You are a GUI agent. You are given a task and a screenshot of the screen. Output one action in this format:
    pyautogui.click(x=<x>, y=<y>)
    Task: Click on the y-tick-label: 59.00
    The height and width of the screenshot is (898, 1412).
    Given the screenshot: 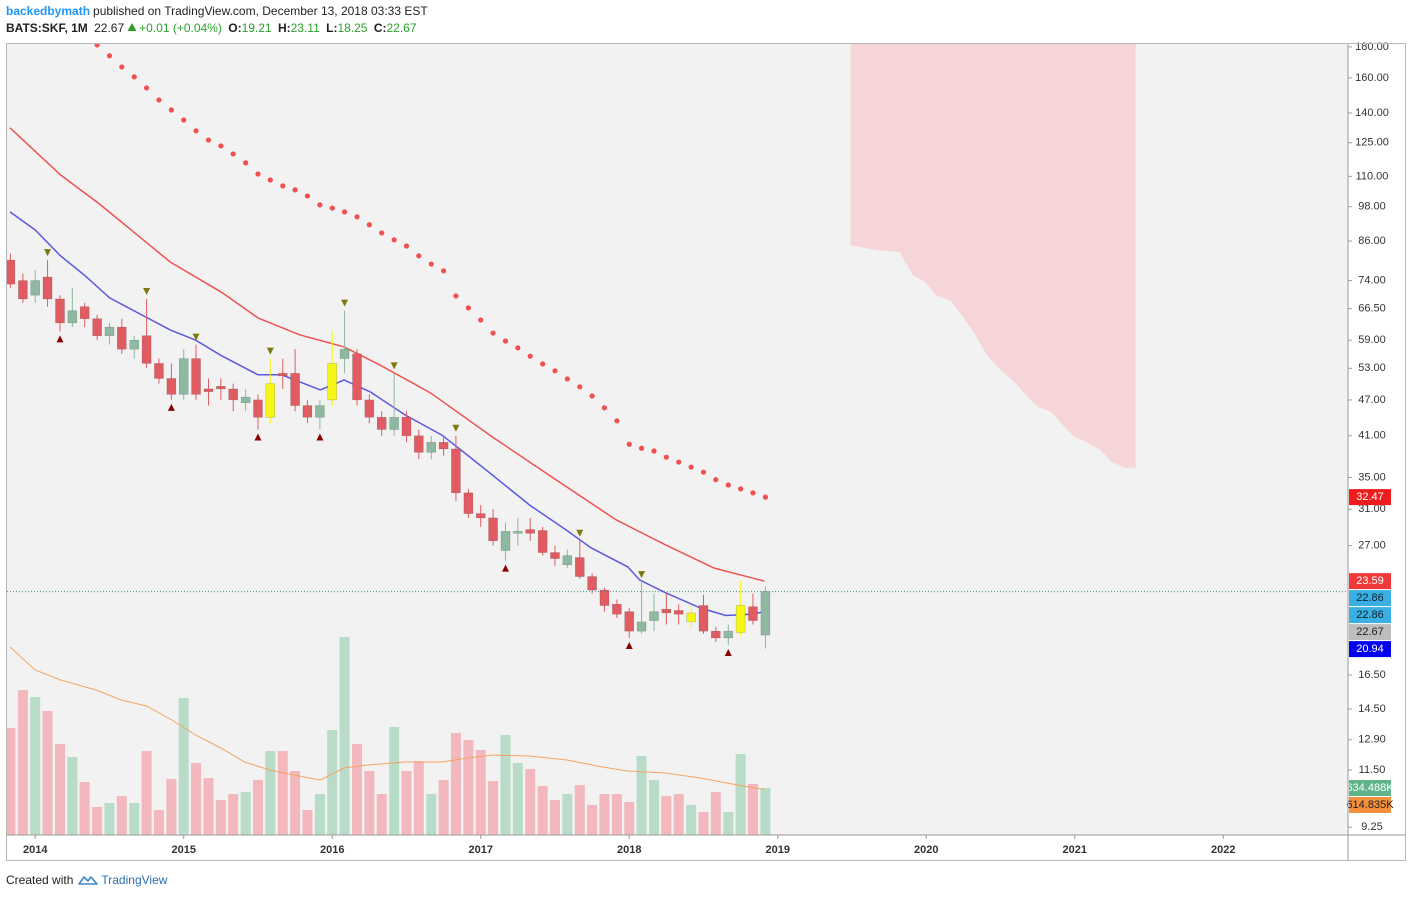 What is the action you would take?
    pyautogui.click(x=1372, y=340)
    